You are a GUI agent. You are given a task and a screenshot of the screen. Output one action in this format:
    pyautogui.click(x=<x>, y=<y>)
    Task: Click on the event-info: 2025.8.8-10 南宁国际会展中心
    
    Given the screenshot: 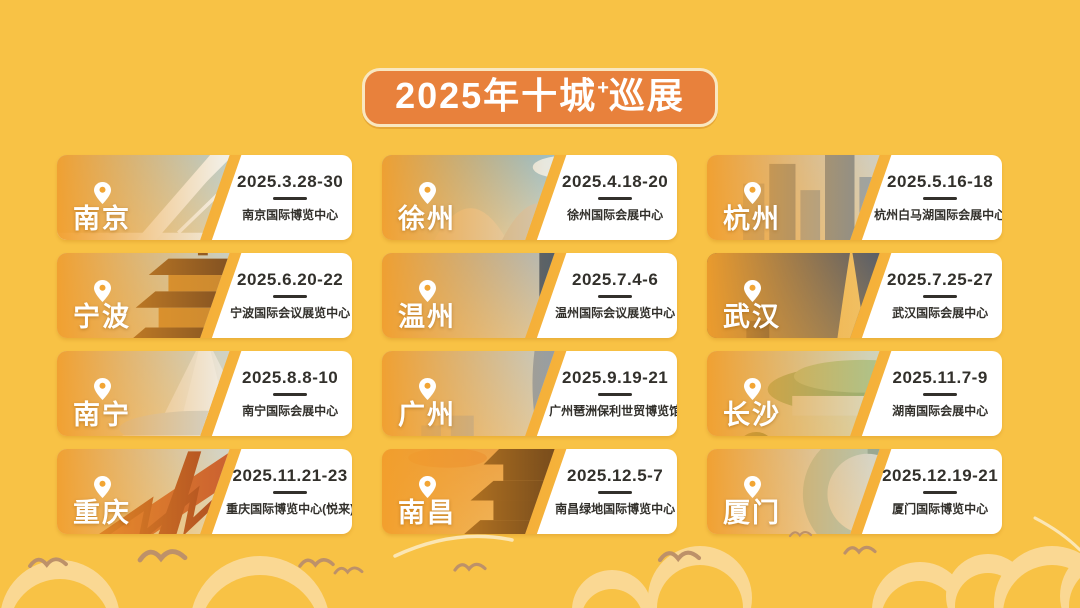 What is the action you would take?
    pyautogui.click(x=283, y=393)
    